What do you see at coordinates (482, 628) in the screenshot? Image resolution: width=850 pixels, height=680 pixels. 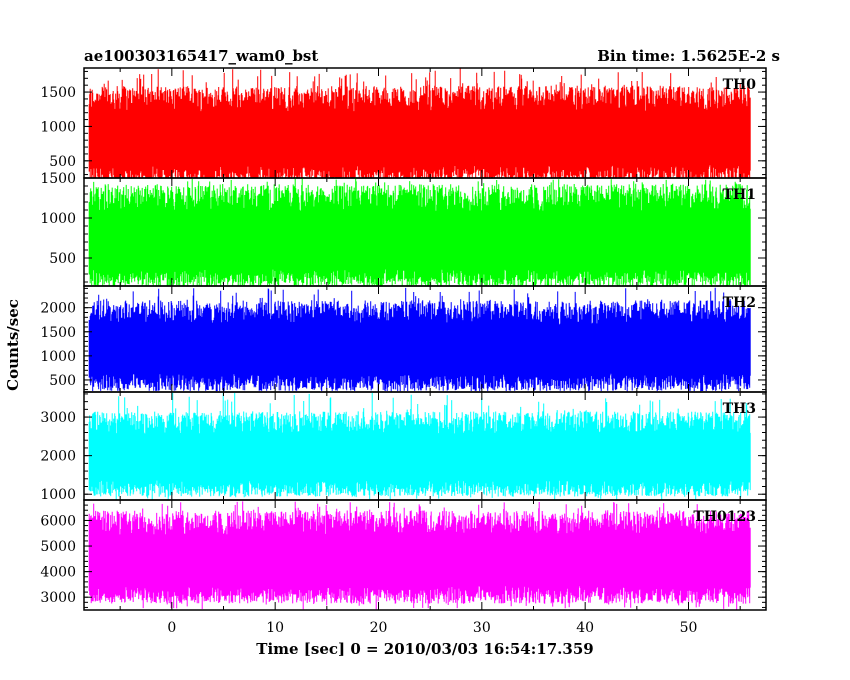 I see `x-tick-label: 30` at bounding box center [482, 628].